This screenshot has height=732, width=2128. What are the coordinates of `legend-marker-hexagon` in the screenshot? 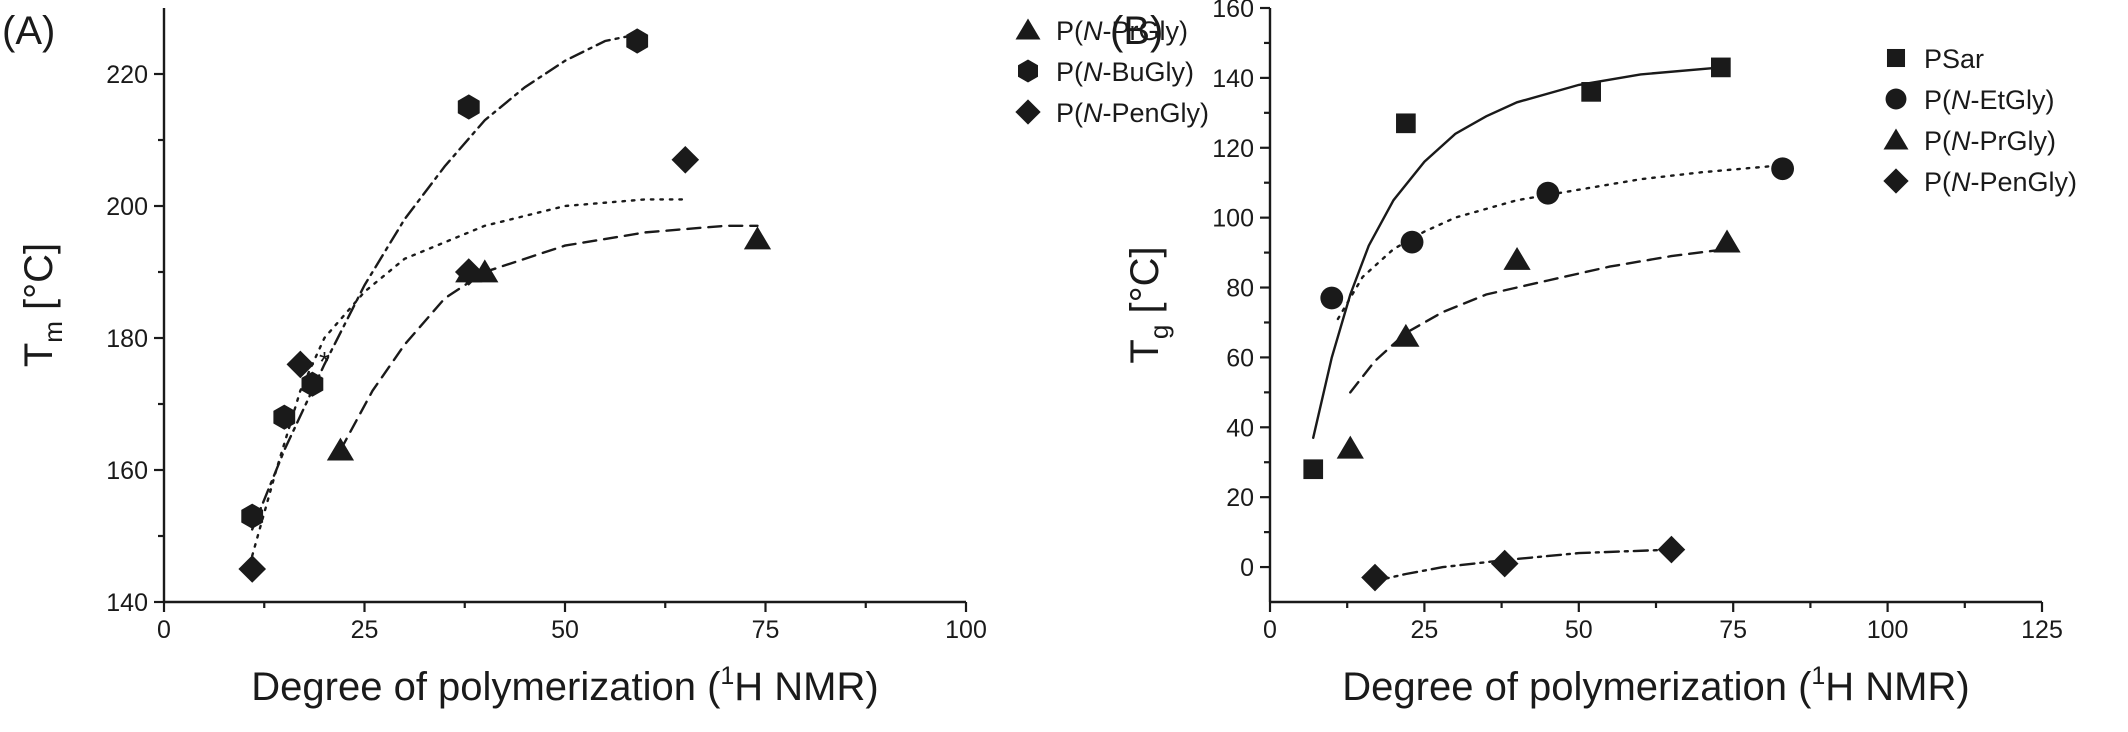 It's located at (1028, 71).